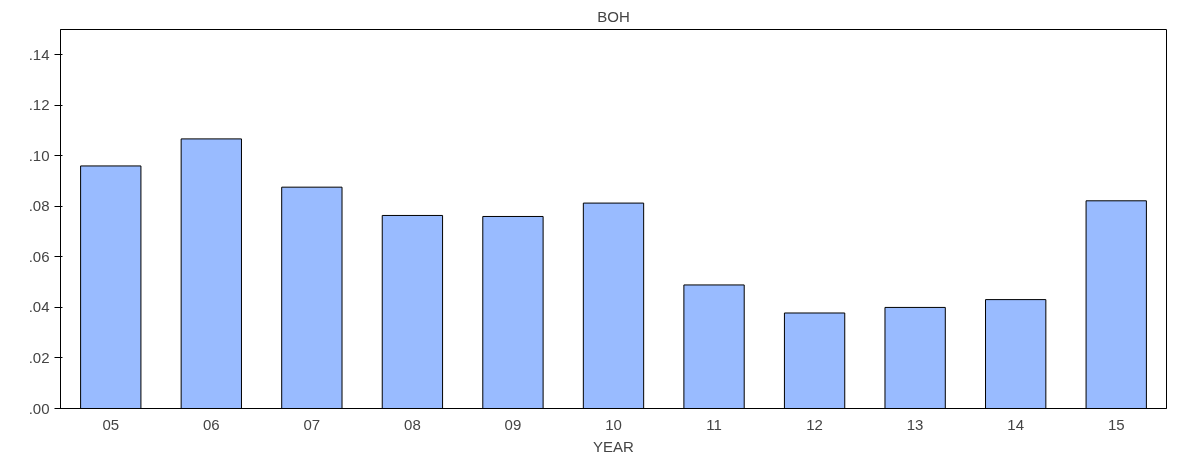  What do you see at coordinates (39, 357) in the screenshot?
I see `y-tick-label: .02` at bounding box center [39, 357].